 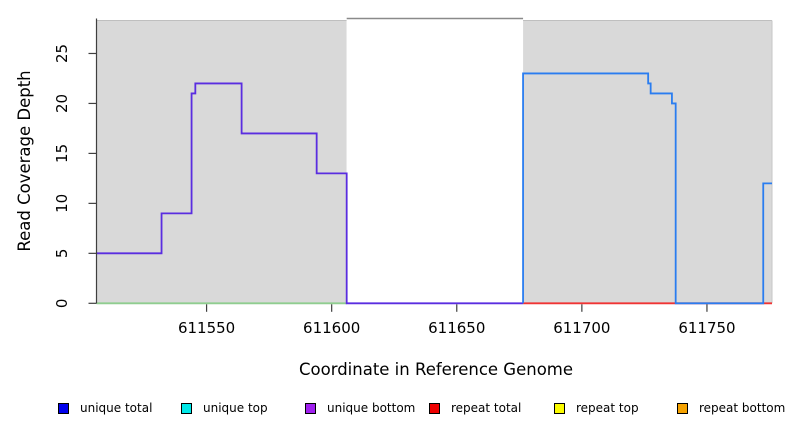 What do you see at coordinates (435, 162) in the screenshot?
I see `unshaded-region-middle` at bounding box center [435, 162].